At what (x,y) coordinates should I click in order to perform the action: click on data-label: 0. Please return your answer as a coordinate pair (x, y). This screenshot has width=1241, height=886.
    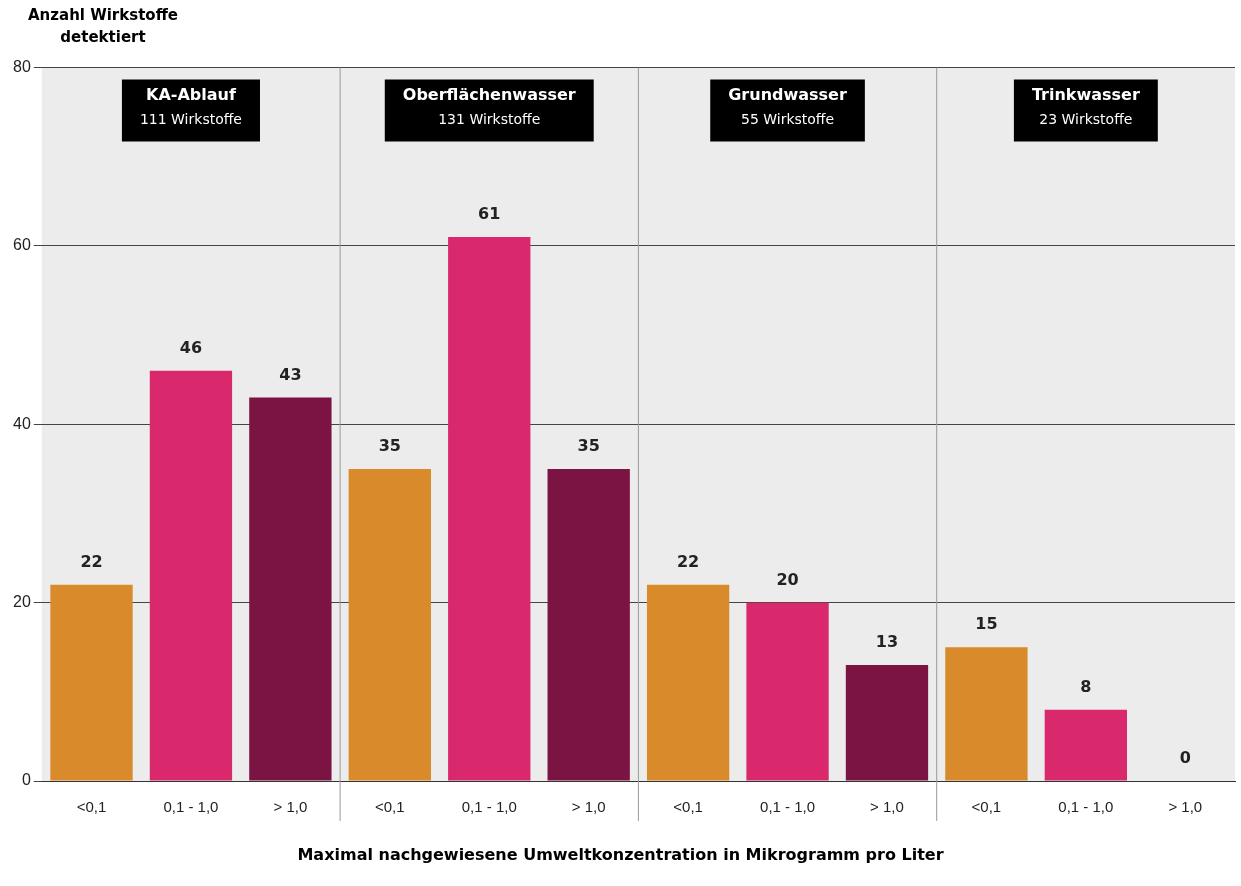
    Looking at the image, I should click on (1185, 758).